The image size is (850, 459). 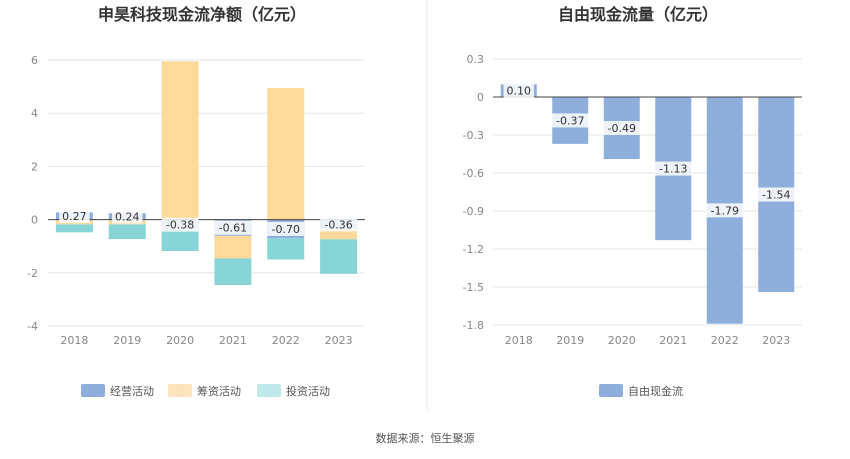 I want to click on data-label: -0.61, so click(x=233, y=228).